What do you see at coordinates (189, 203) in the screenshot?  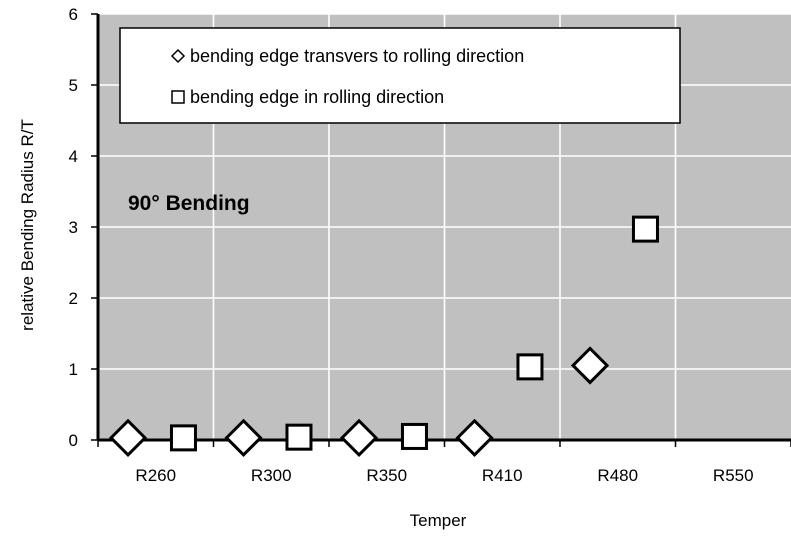 I see `annotation-90-bending: 90° Bending` at bounding box center [189, 203].